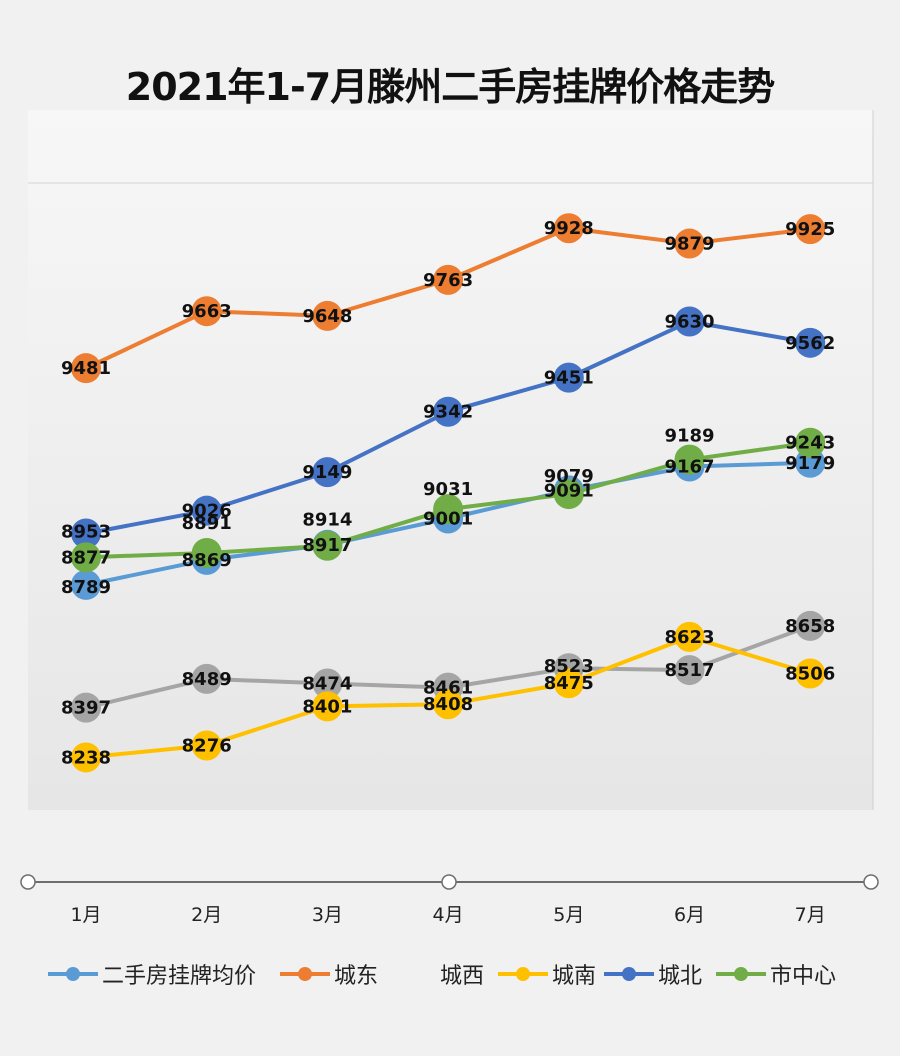  Describe the element at coordinates (450, 87) in the screenshot. I see `chart-title: 2021年1-7月滕州二手房挂牌价格走势` at that location.